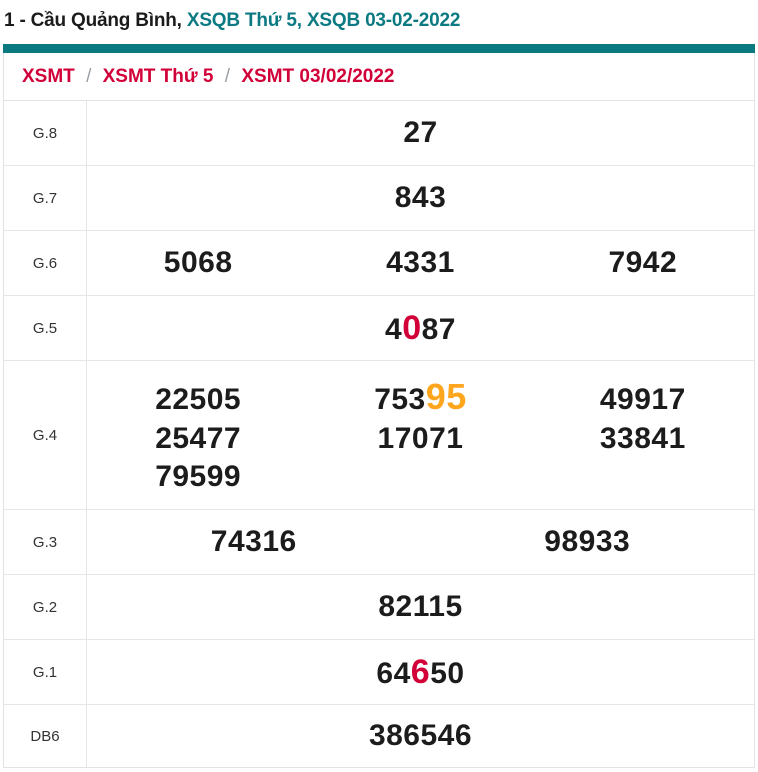 This screenshot has height=772, width=758. Describe the element at coordinates (394, 329) in the screenshot. I see `prize-digit-plain: 4` at that location.